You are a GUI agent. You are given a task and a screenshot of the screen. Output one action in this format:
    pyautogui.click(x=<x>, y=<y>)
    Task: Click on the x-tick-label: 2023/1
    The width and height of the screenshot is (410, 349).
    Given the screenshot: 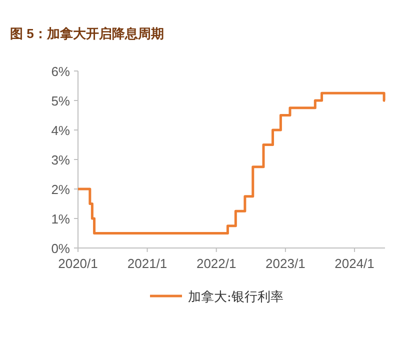 What is the action you would take?
    pyautogui.click(x=286, y=263)
    